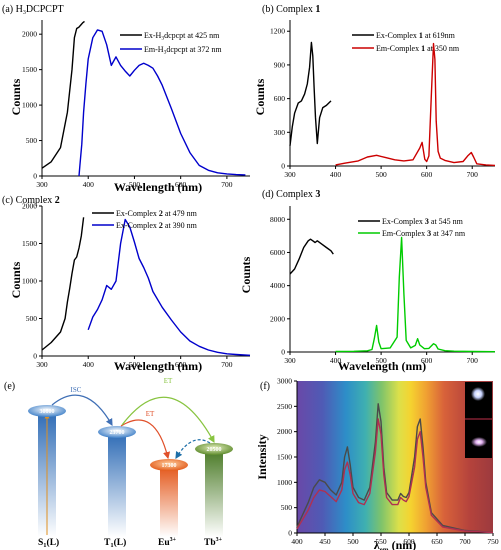 The height and width of the screenshot is (550, 501). Describe the element at coordinates (260, 96) in the screenshot. I see `panel-b-ylabel: Counts` at that location.